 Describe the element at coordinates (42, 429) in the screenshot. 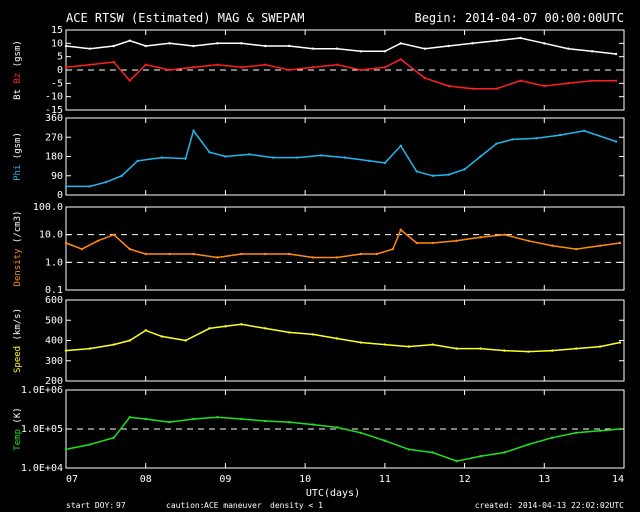

I see `temp-ytick-label-1: 1.0E+05` at that location.